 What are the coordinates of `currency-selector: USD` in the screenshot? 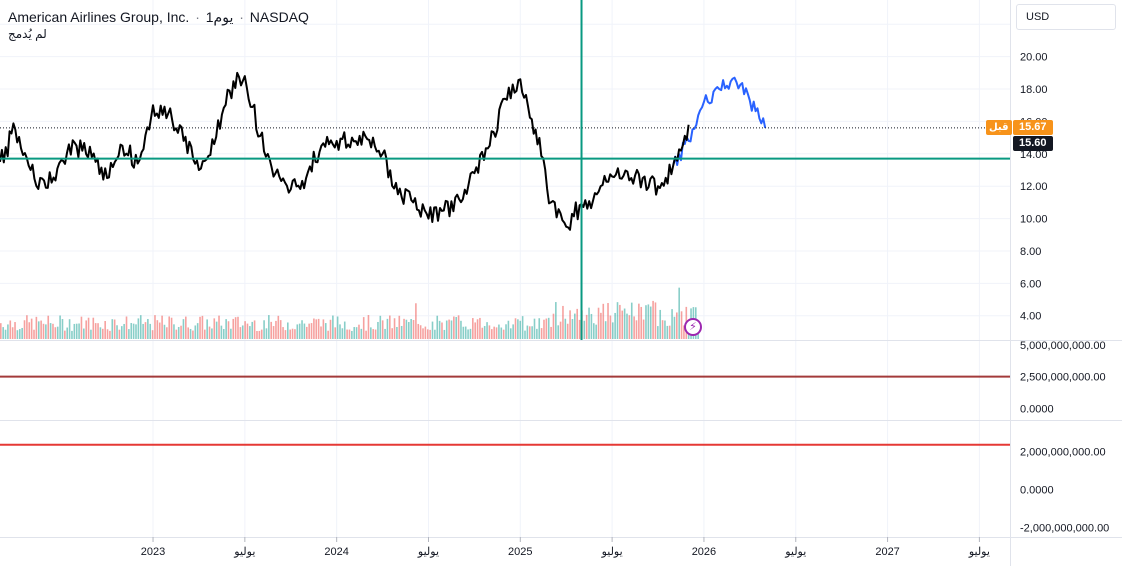 It's located at (1066, 17).